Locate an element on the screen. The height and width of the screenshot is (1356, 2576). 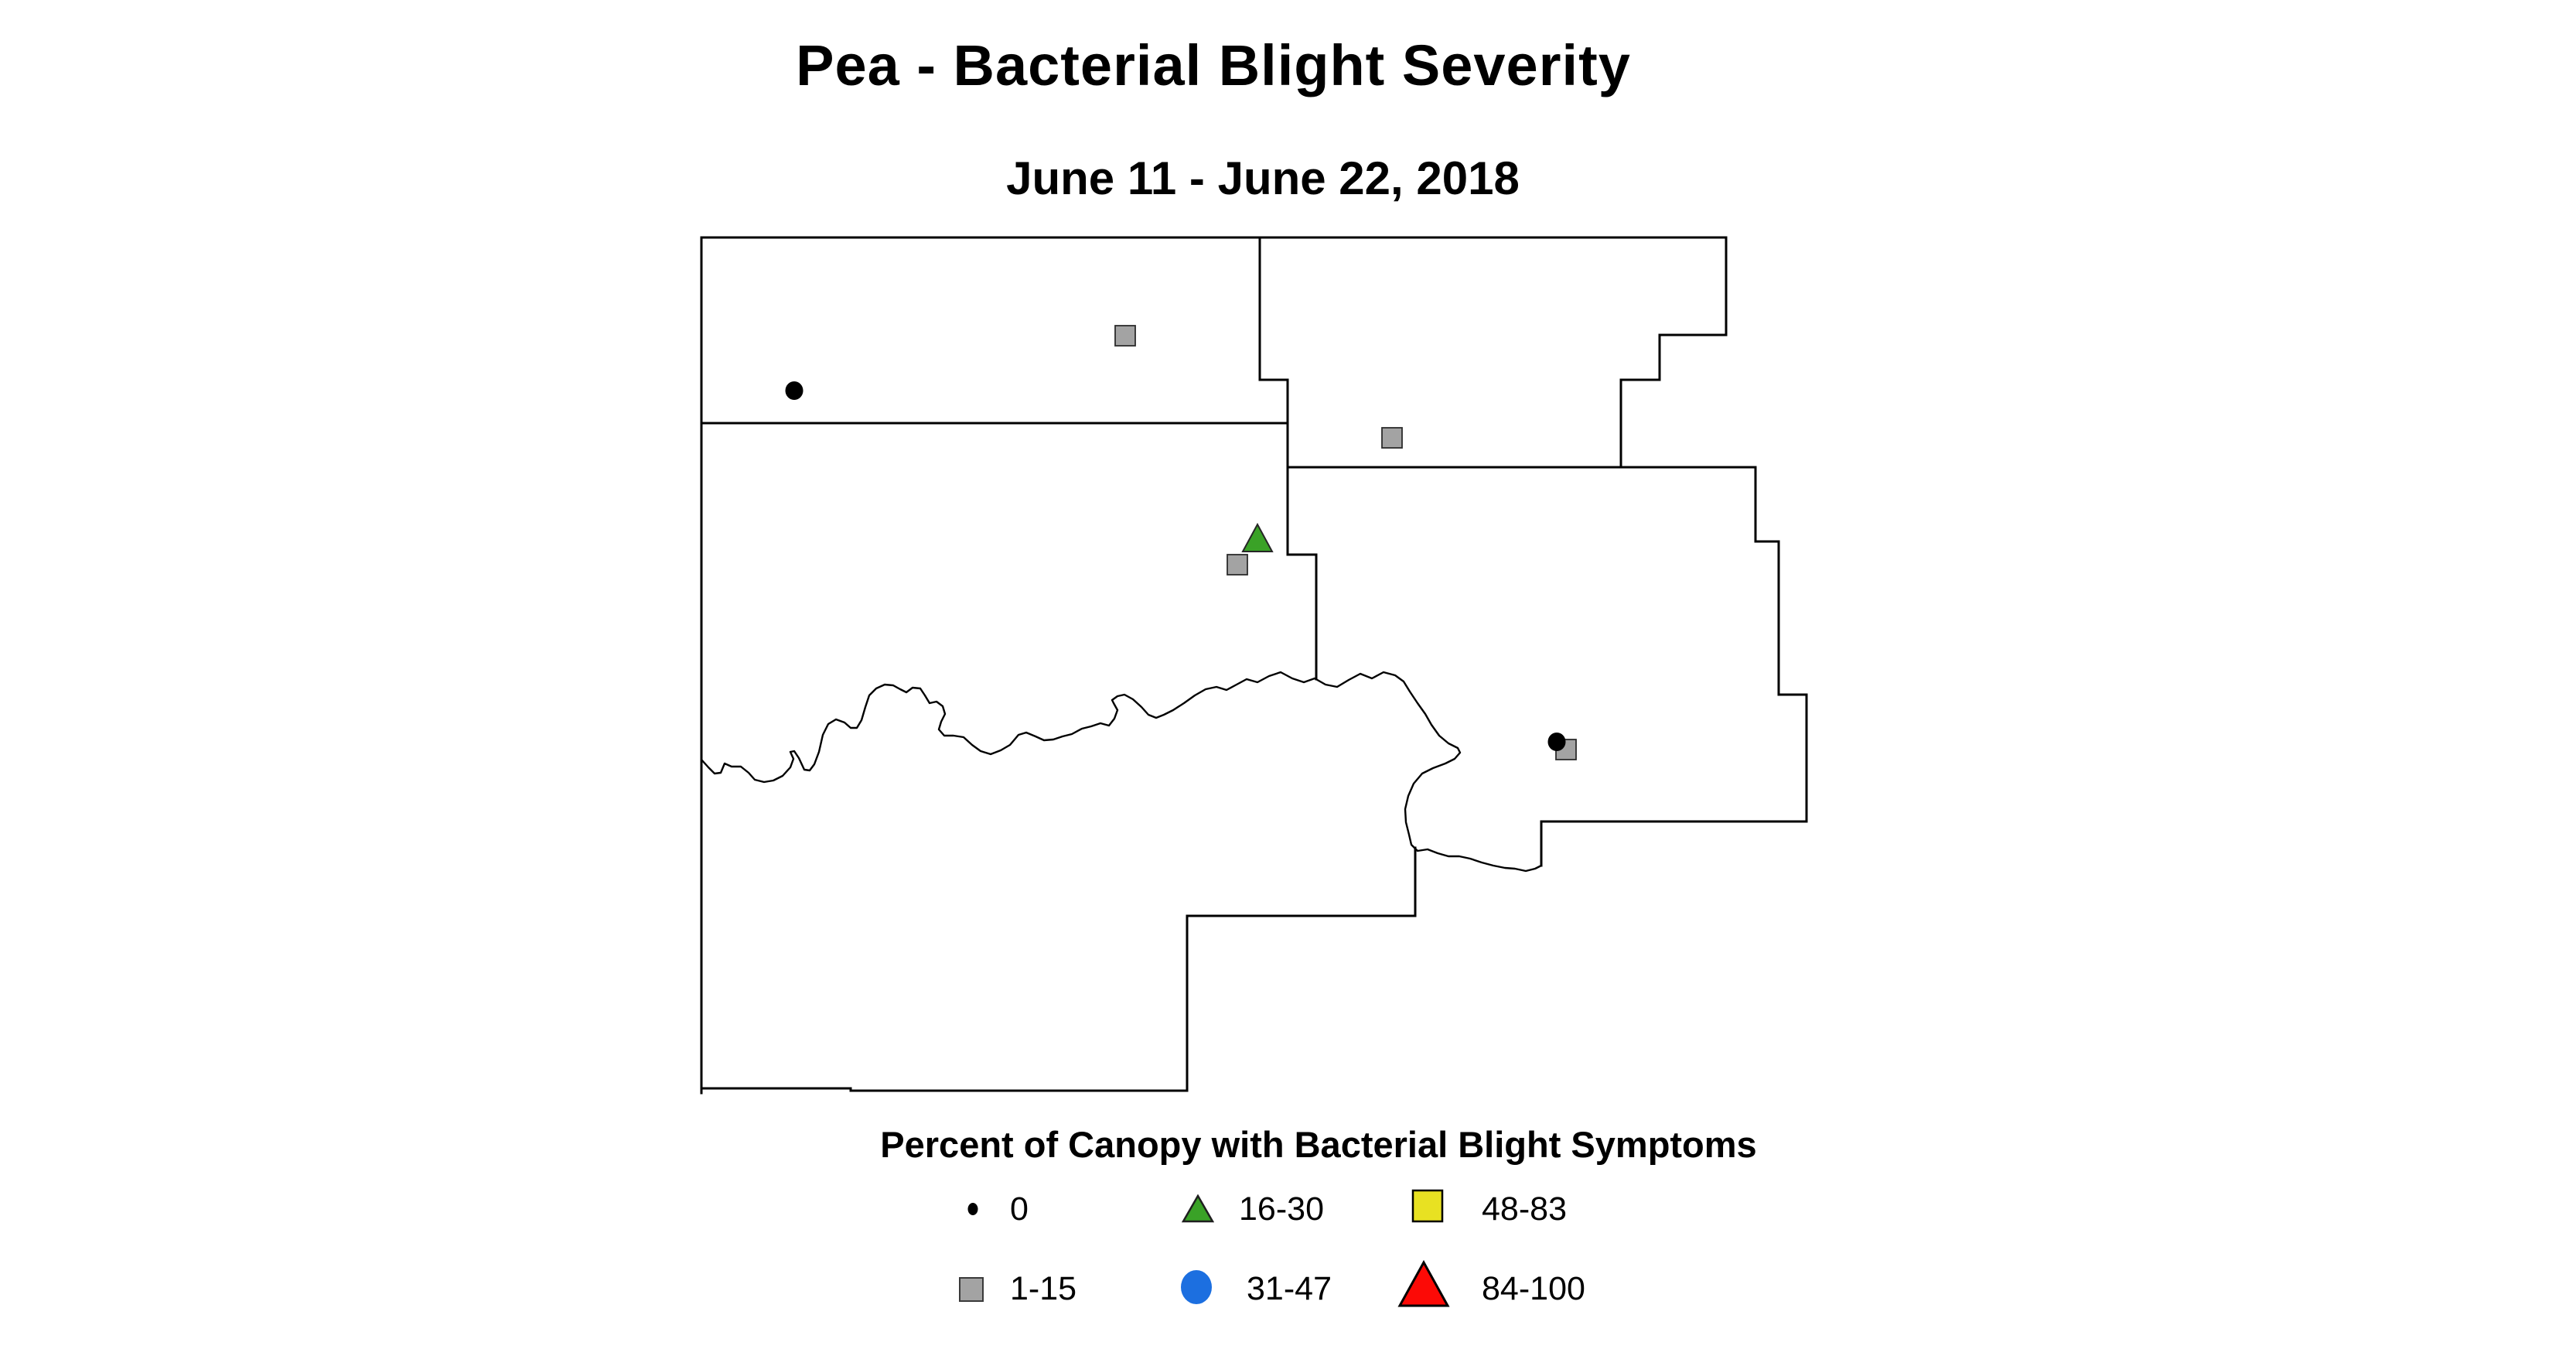
river-line is located at coordinates (1121, 772).